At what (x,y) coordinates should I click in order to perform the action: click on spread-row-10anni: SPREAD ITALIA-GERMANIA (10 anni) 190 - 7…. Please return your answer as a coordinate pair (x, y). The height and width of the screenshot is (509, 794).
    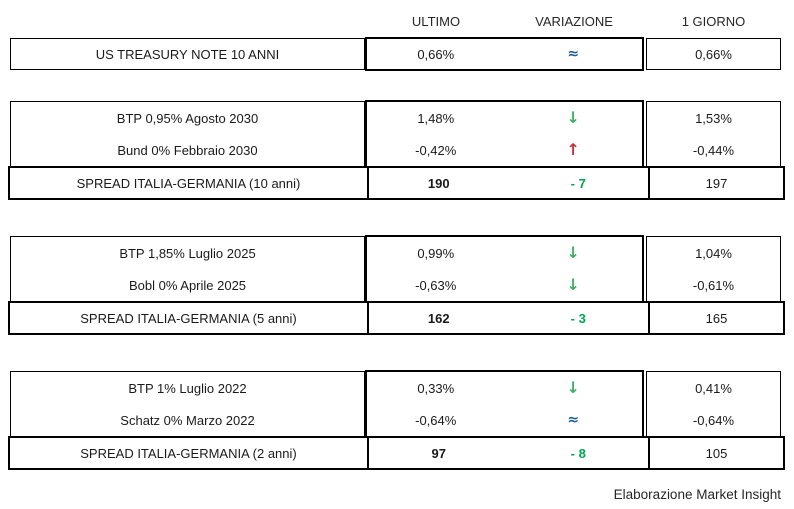
    Looking at the image, I should click on (396, 183).